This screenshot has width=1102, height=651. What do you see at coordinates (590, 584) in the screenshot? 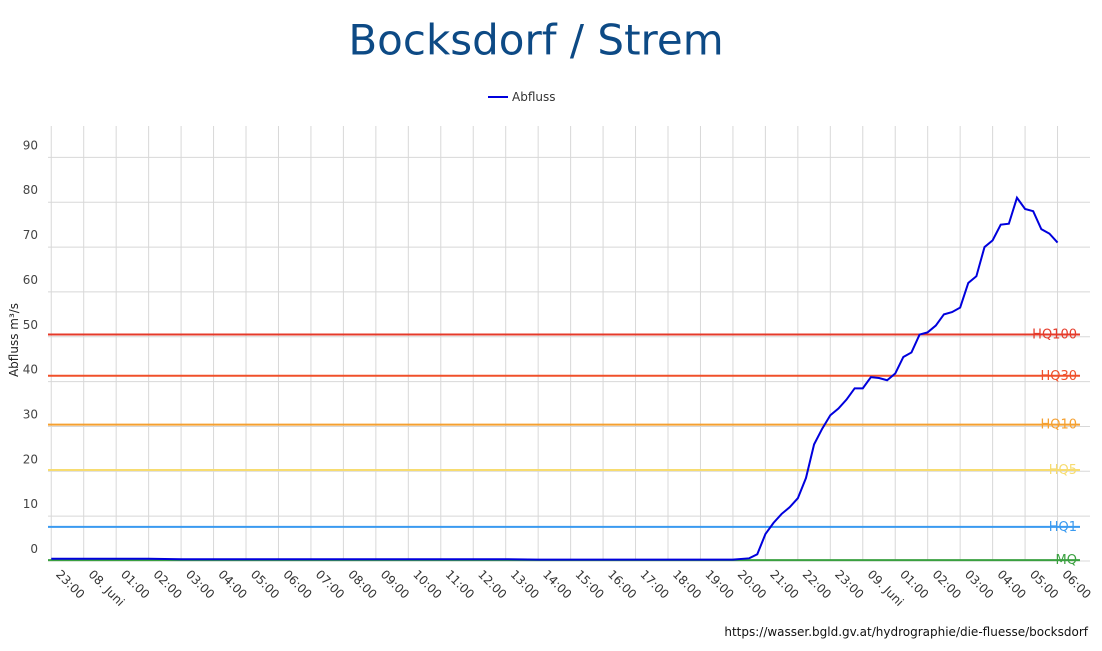
I see `x-tick-label: 15:00` at bounding box center [590, 584].